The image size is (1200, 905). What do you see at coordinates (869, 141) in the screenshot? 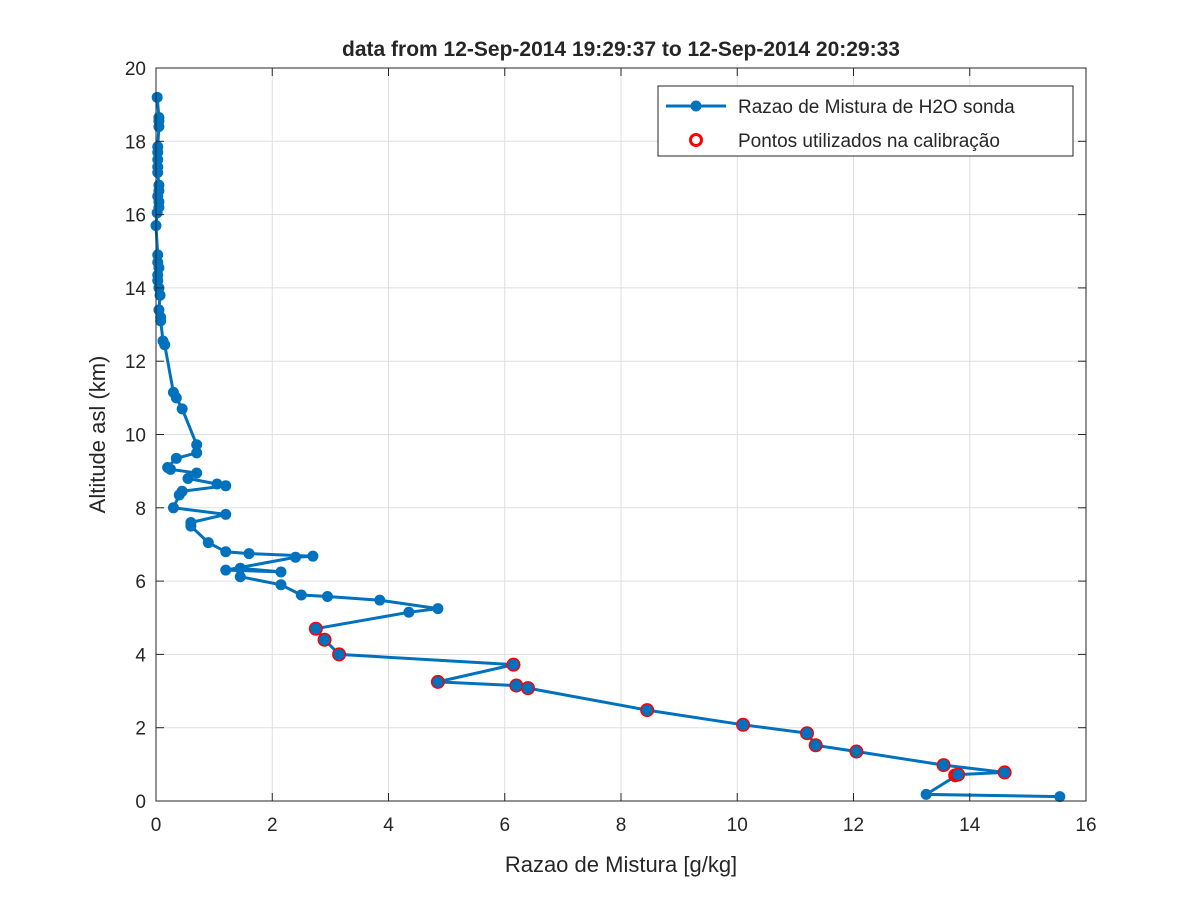
I see `legend-label-calibracao: Pontos utilizados na calibração` at bounding box center [869, 141].